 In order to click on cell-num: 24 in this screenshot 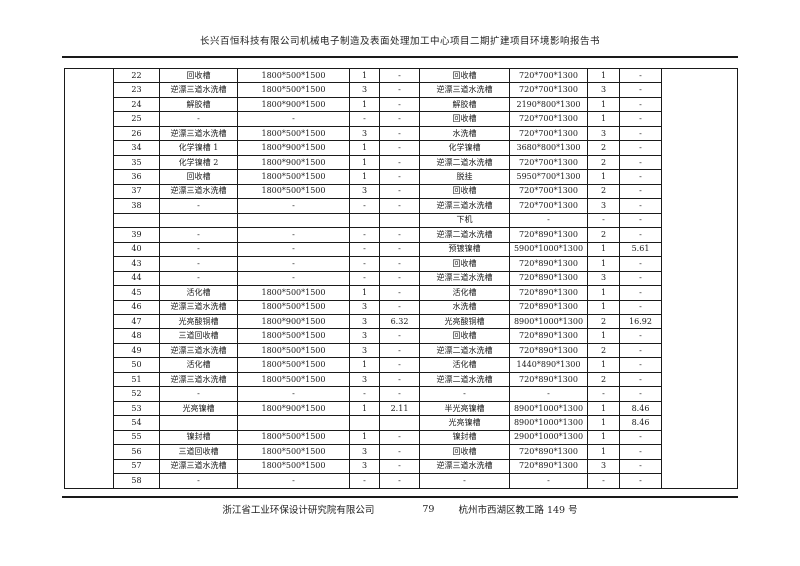, I will do `click(136, 104)`.